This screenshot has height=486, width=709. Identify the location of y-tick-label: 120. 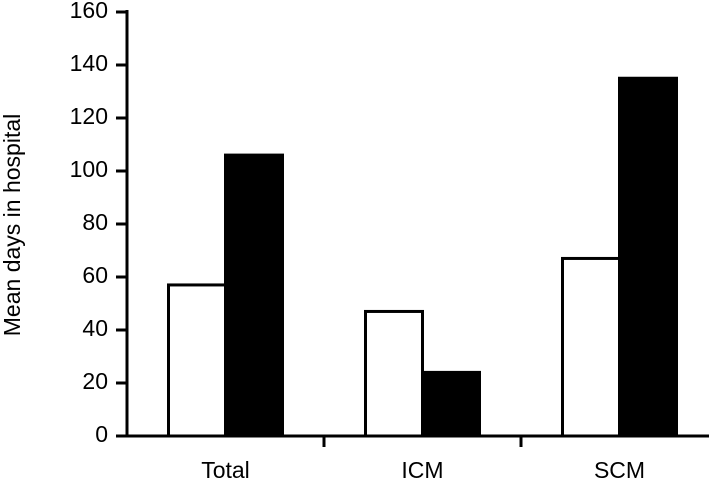
(89, 116).